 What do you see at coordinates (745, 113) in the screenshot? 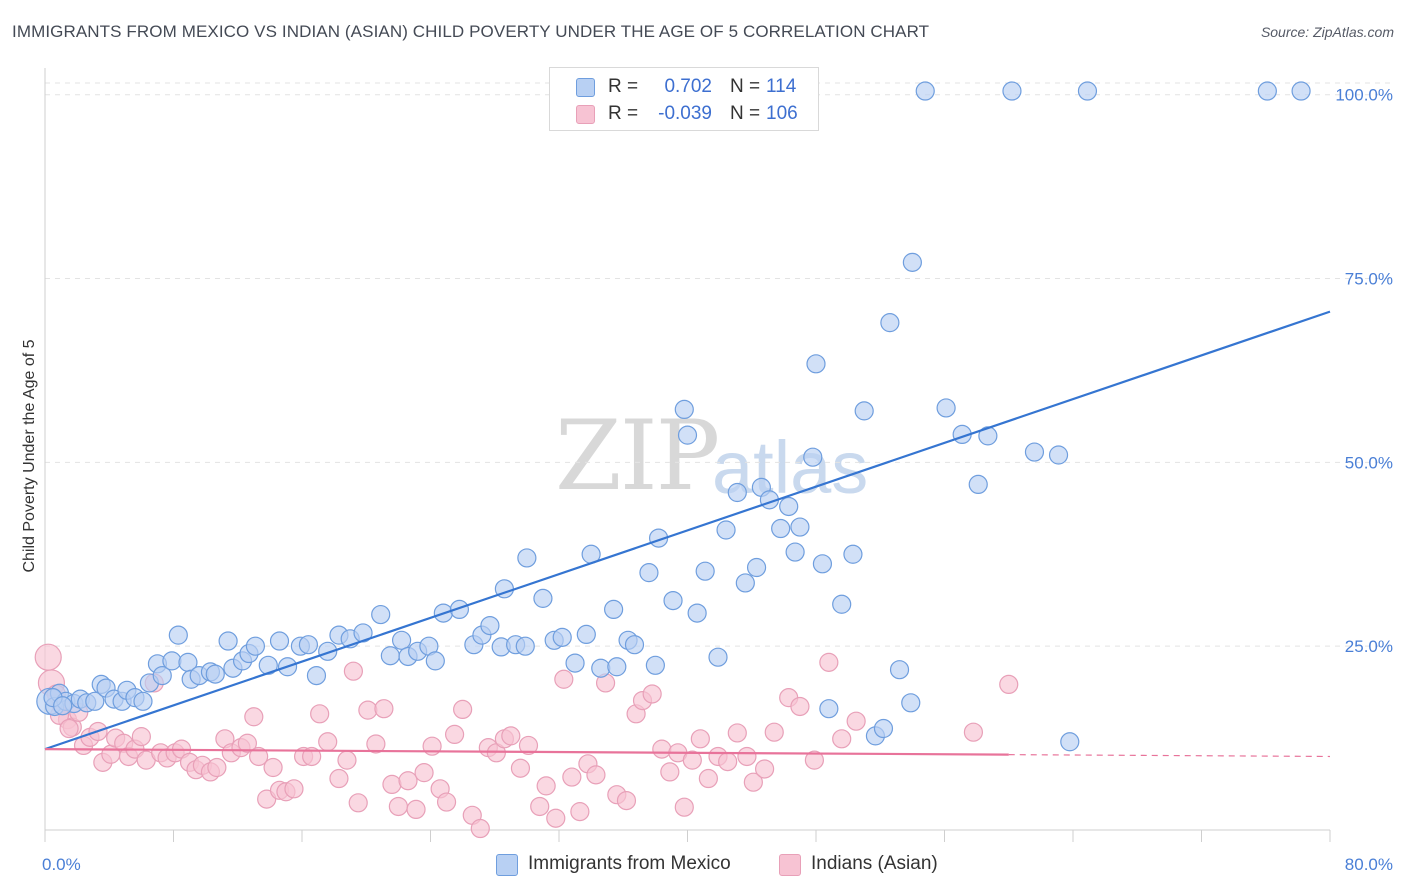
I see `legend-n-label: N =` at bounding box center [745, 113].